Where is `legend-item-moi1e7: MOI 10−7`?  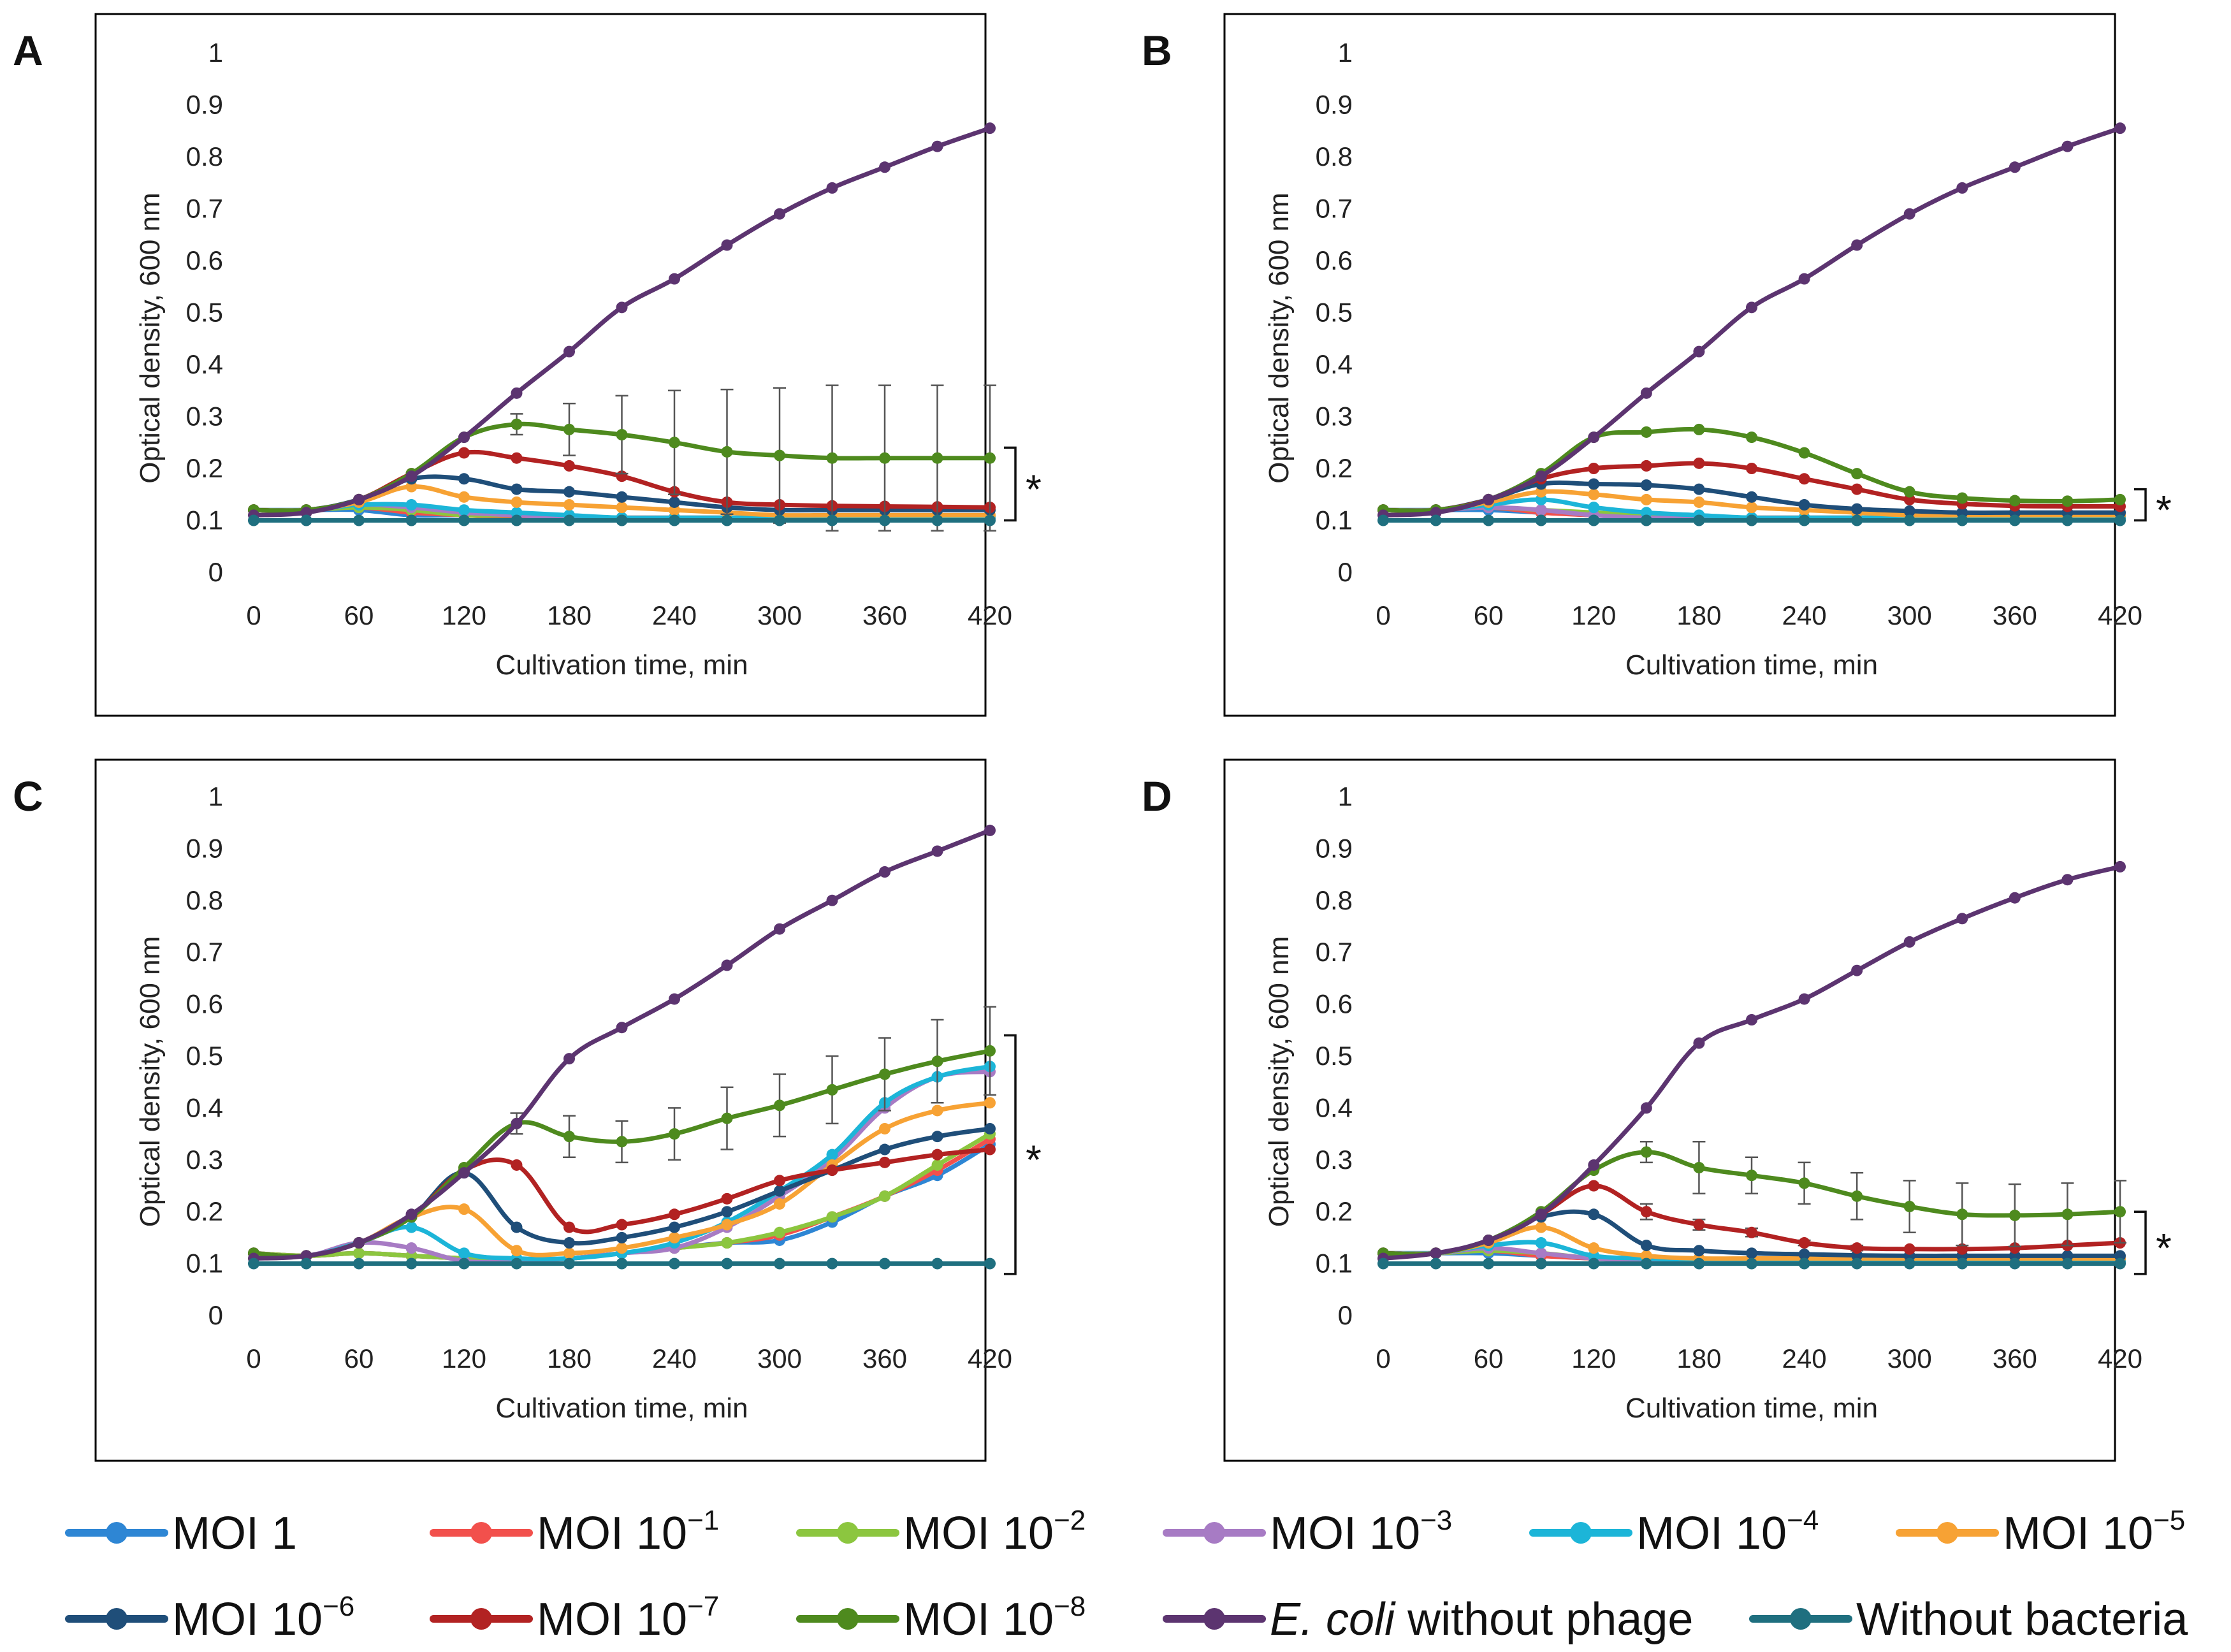 legend-item-moi1e7: MOI 10−7 is located at coordinates (574, 1618).